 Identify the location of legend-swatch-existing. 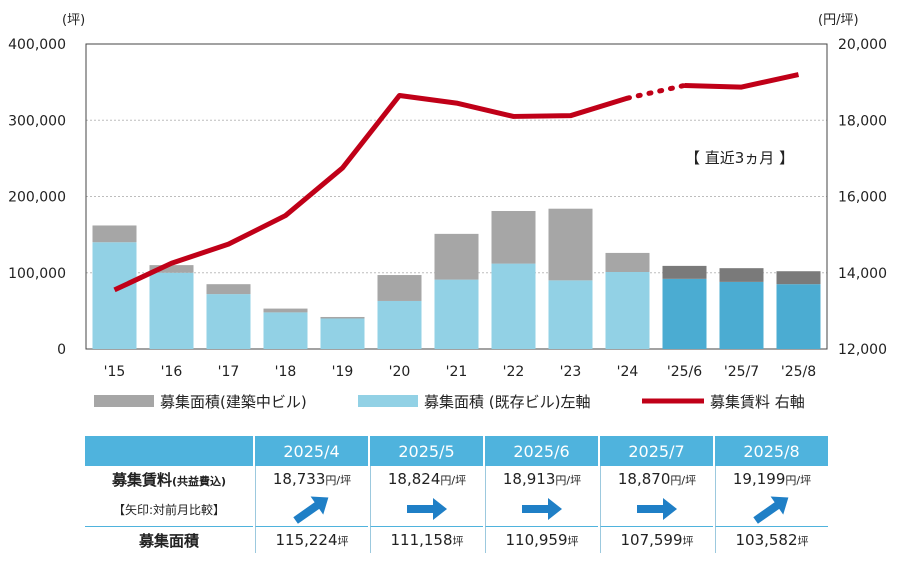
(388, 401).